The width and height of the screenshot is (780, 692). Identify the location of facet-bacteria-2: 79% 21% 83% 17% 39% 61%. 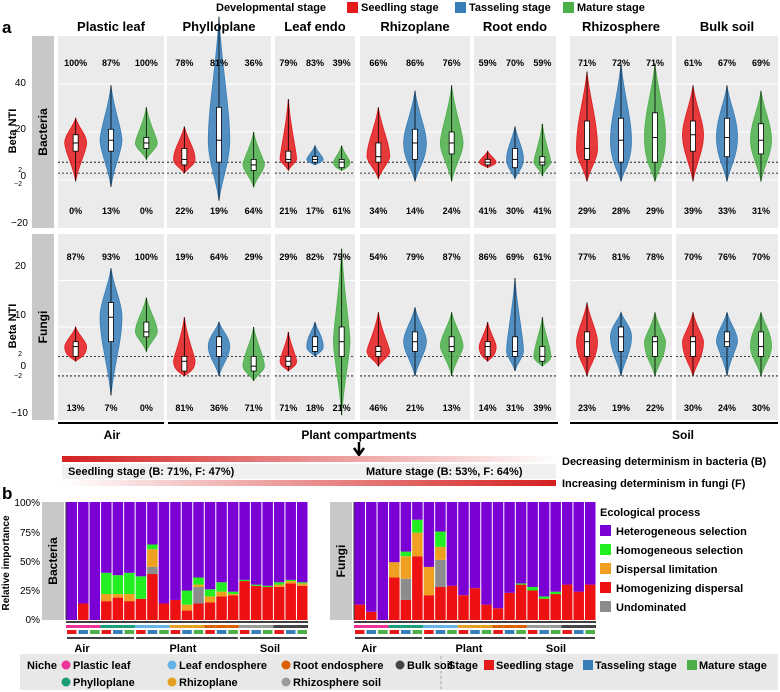
(315, 132).